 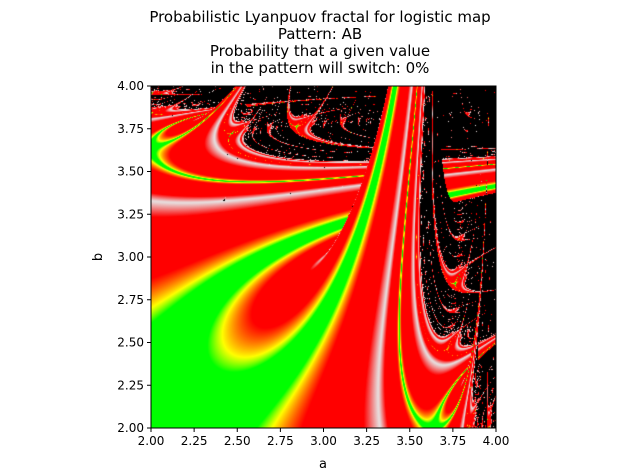 I want to click on y-tick-label-7: 3.75, so click(x=130, y=129).